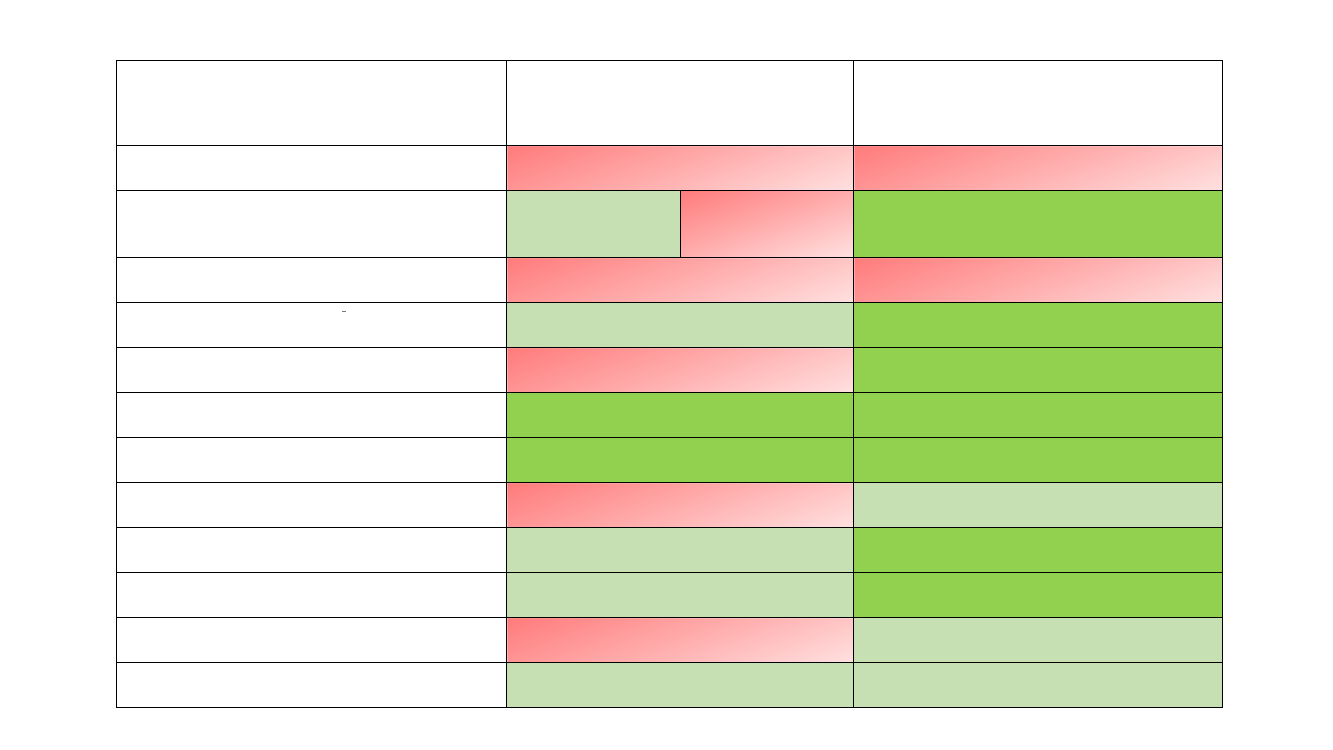 The height and width of the screenshot is (750, 1333). I want to click on split-status-cell, so click(680, 224).